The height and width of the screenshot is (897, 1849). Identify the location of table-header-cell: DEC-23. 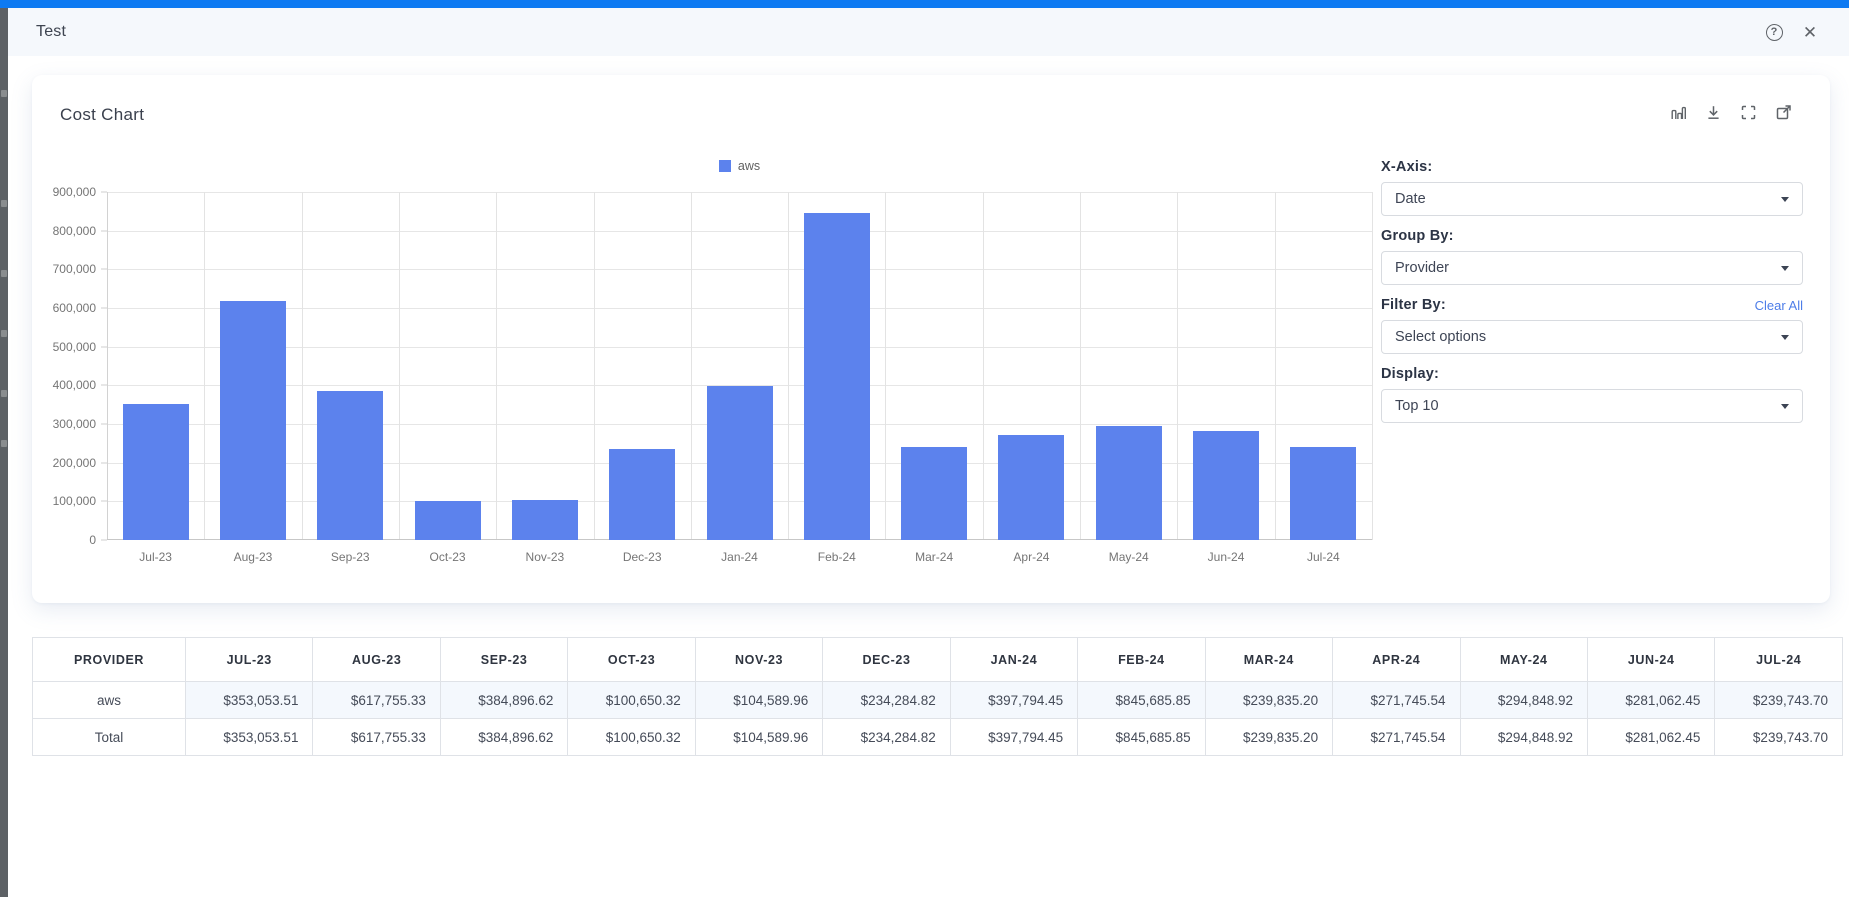
(886, 659).